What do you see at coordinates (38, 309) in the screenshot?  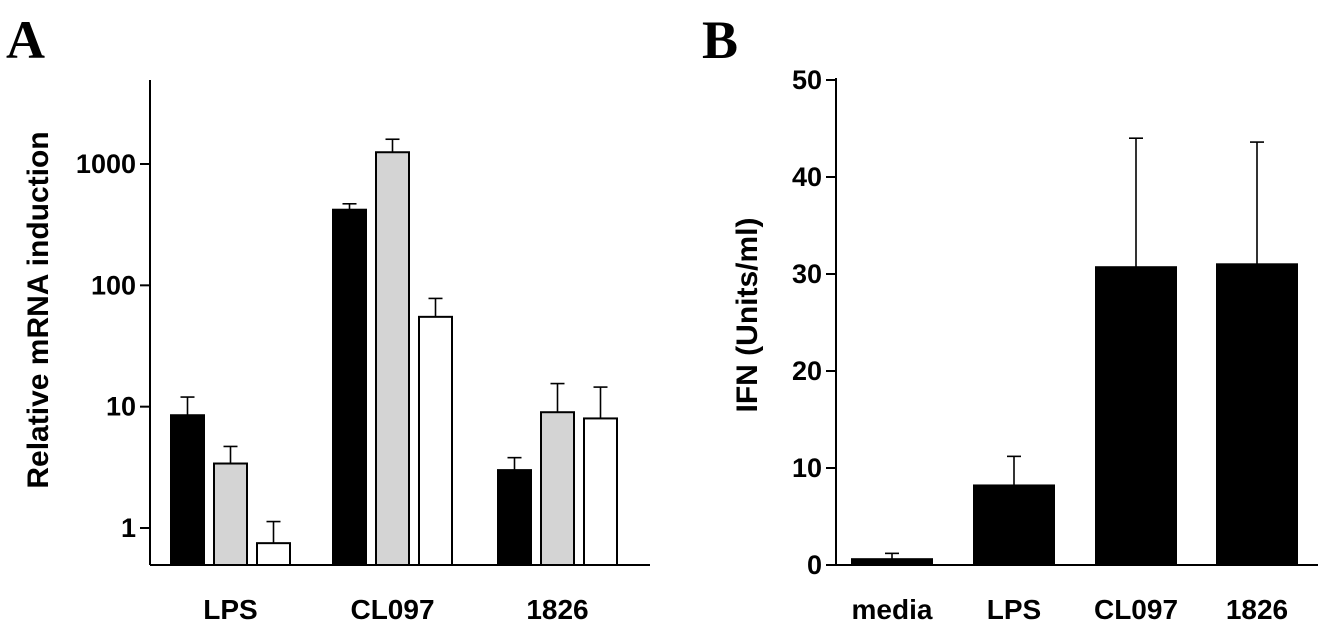 I see `panel-a-y-axis-title: Relative mRNA induction` at bounding box center [38, 309].